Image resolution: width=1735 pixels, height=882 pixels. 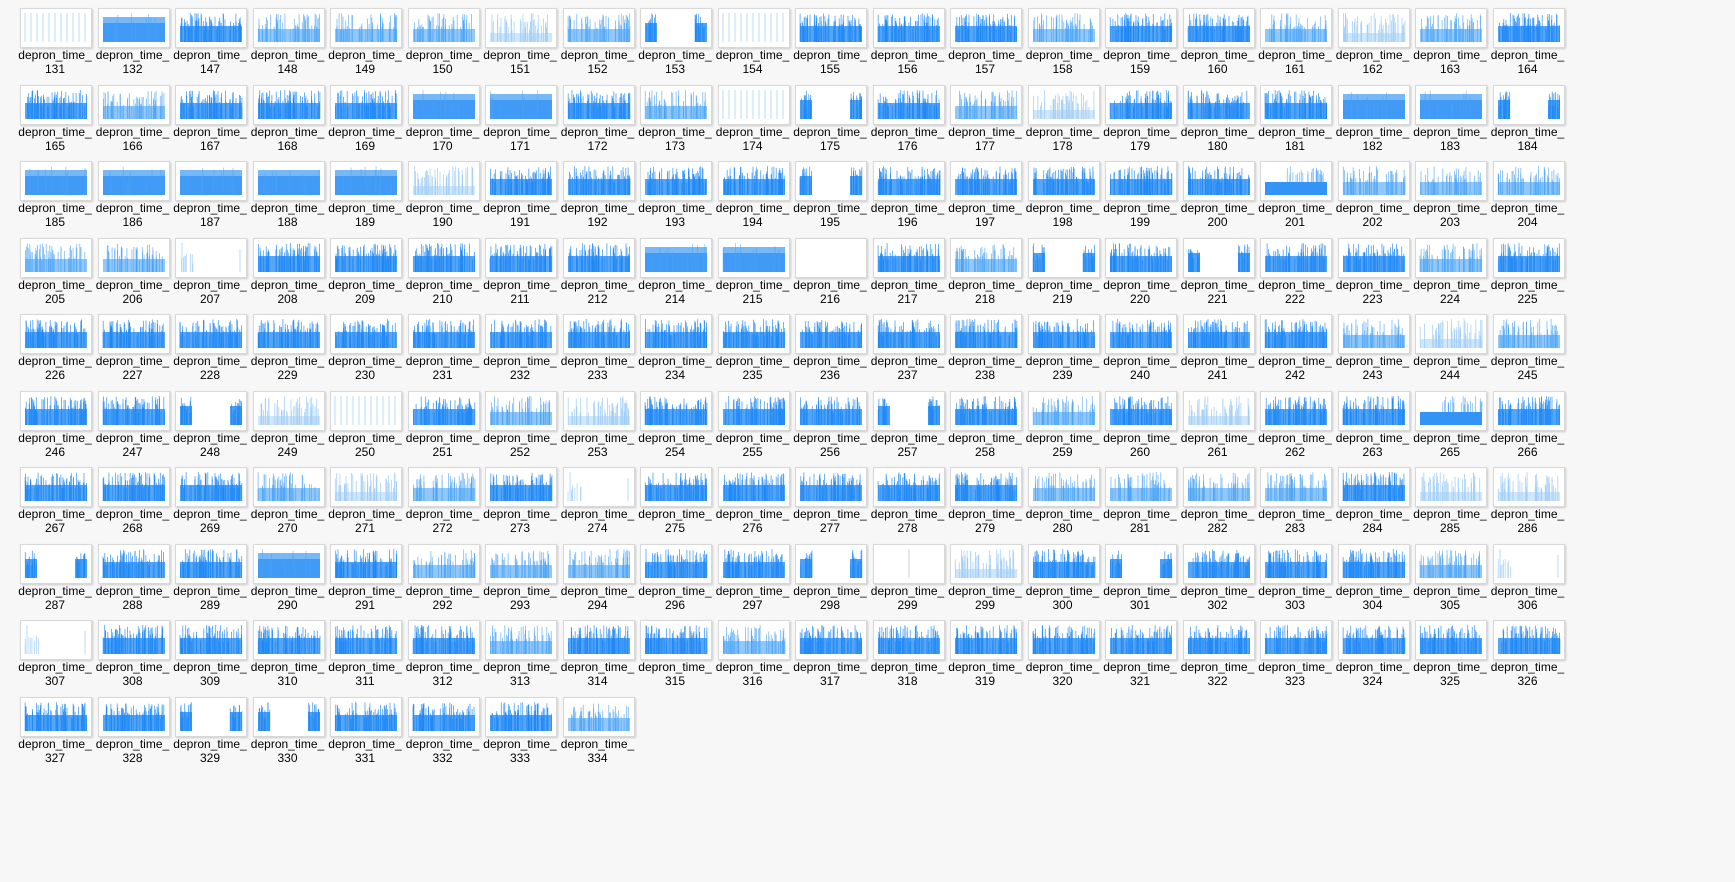 What do you see at coordinates (286, 272) in the screenshot?
I see `file-item: depron_time_ 208` at bounding box center [286, 272].